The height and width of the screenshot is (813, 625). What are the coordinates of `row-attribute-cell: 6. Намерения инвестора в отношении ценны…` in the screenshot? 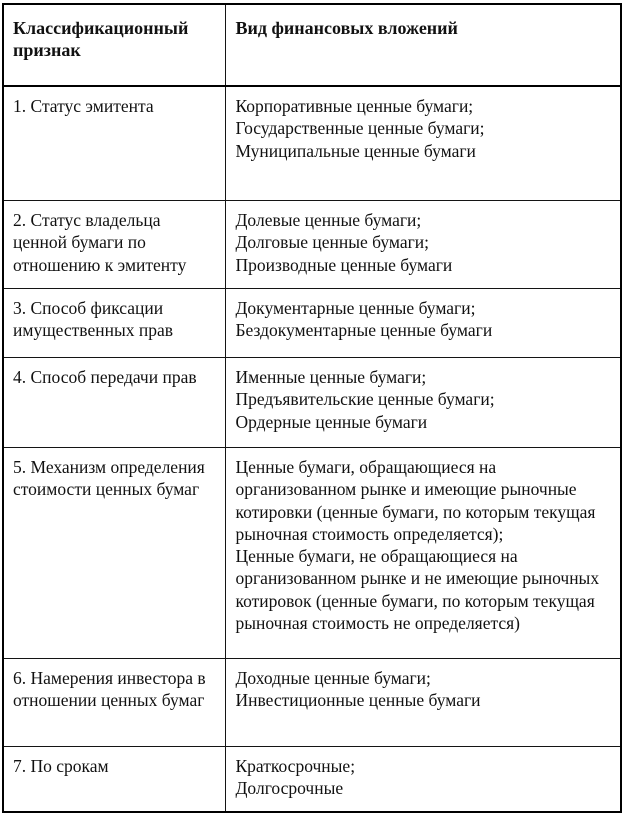 It's located at (114, 702).